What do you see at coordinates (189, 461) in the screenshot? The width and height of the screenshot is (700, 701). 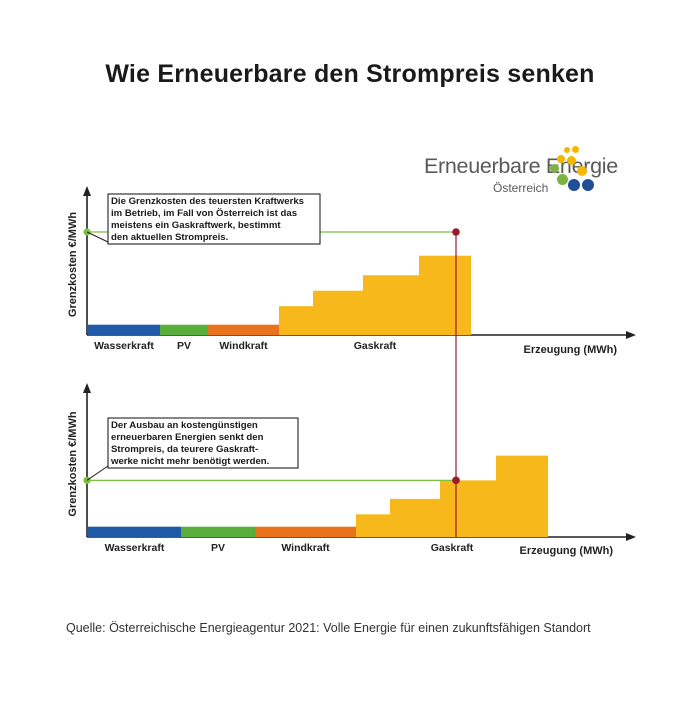 I see `annotation-text: werke nicht mehr benötigt werden.` at bounding box center [189, 461].